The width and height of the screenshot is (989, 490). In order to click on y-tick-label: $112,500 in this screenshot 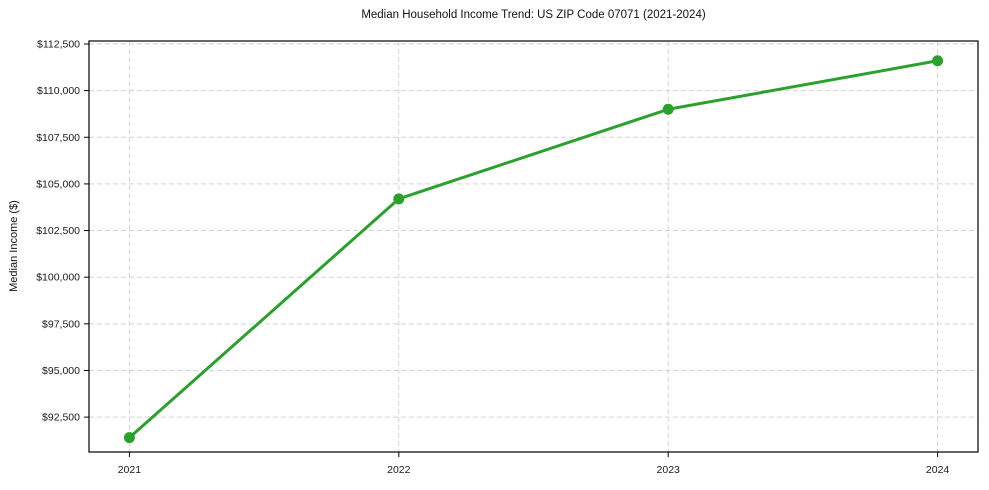, I will do `click(58, 44)`.